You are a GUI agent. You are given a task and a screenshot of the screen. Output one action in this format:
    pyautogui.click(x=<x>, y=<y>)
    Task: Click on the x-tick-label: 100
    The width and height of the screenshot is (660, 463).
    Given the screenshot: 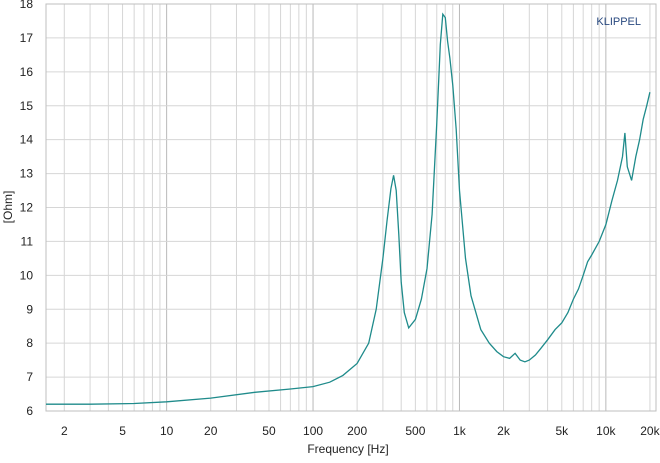 What is the action you would take?
    pyautogui.click(x=313, y=431)
    